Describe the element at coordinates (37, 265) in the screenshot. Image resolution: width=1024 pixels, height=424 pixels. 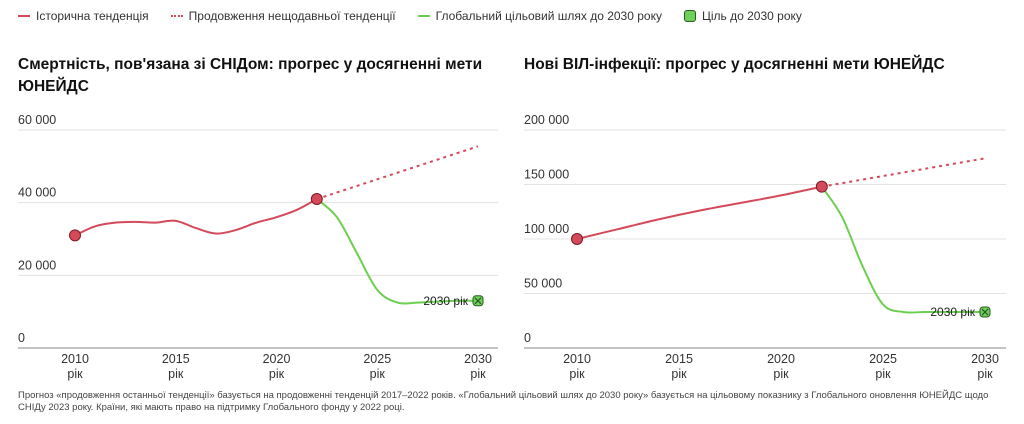
I see `y-tick-label: 20 000` at that location.